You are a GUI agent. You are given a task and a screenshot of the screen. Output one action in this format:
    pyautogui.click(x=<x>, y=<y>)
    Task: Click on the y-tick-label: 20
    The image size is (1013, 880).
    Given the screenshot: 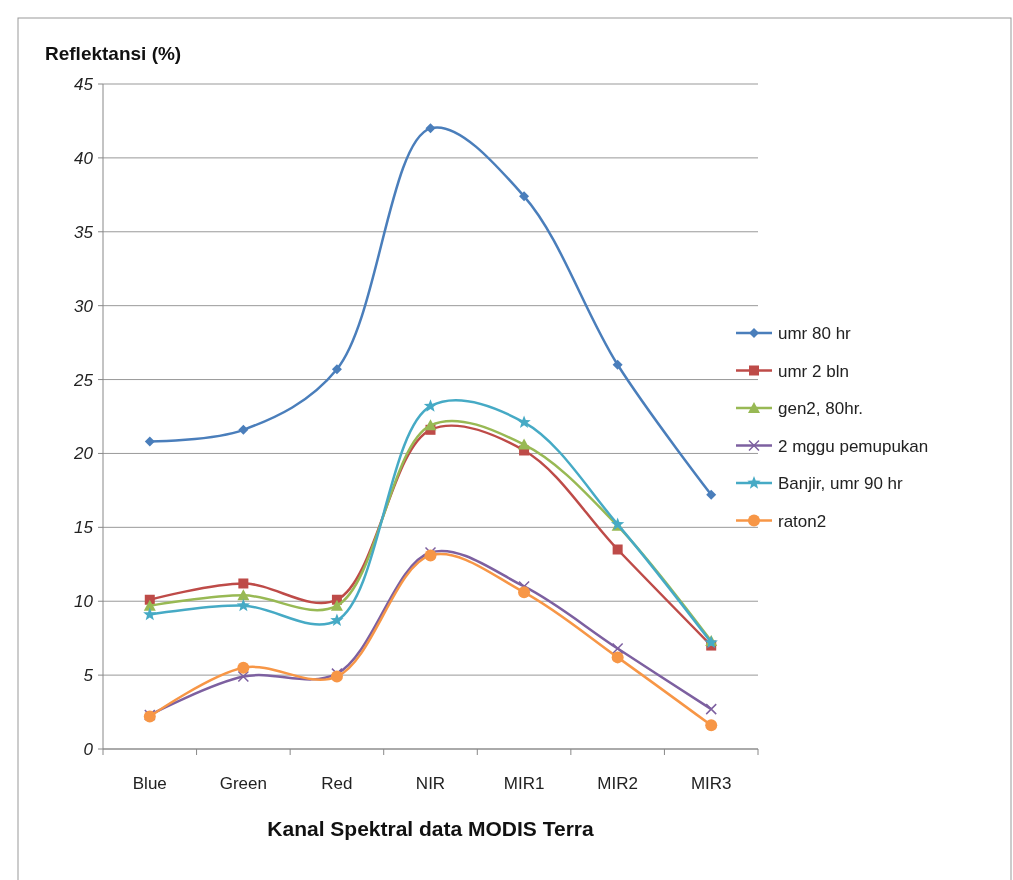 What is the action you would take?
    pyautogui.click(x=83, y=454)
    